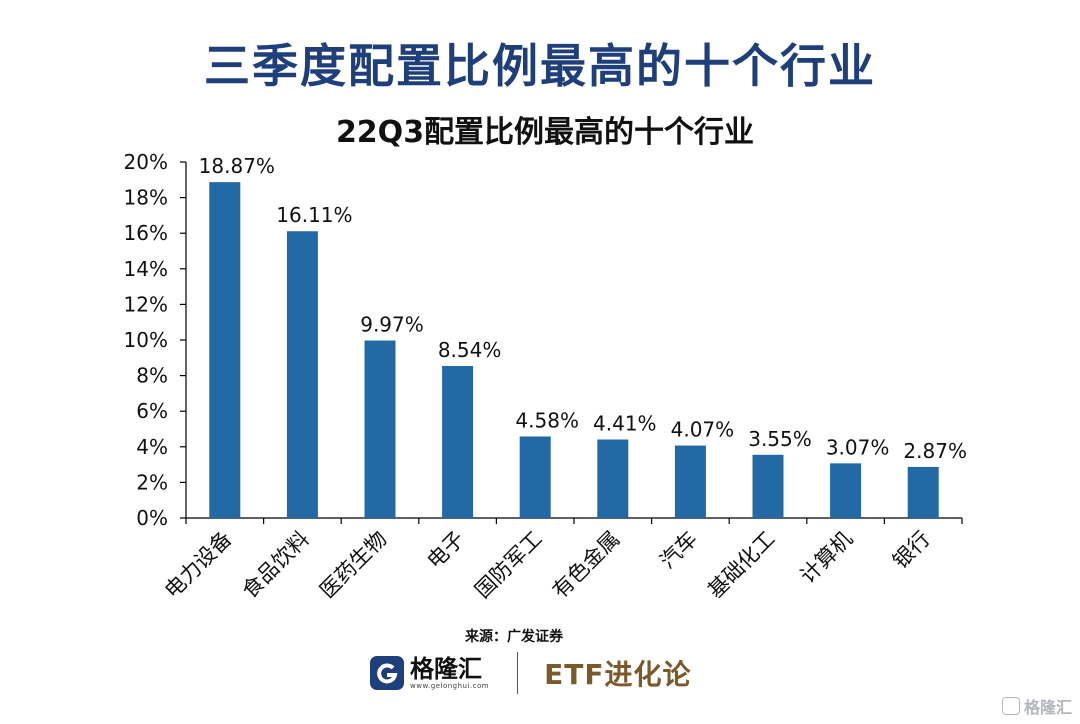 The image size is (1080, 724). Describe the element at coordinates (780, 439) in the screenshot. I see `value-label: 3.55%` at that location.